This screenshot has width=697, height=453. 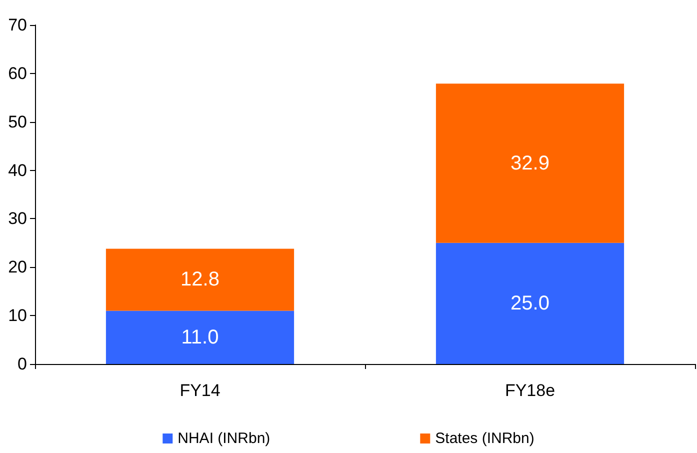 I want to click on data-label: 32.9, so click(x=530, y=163).